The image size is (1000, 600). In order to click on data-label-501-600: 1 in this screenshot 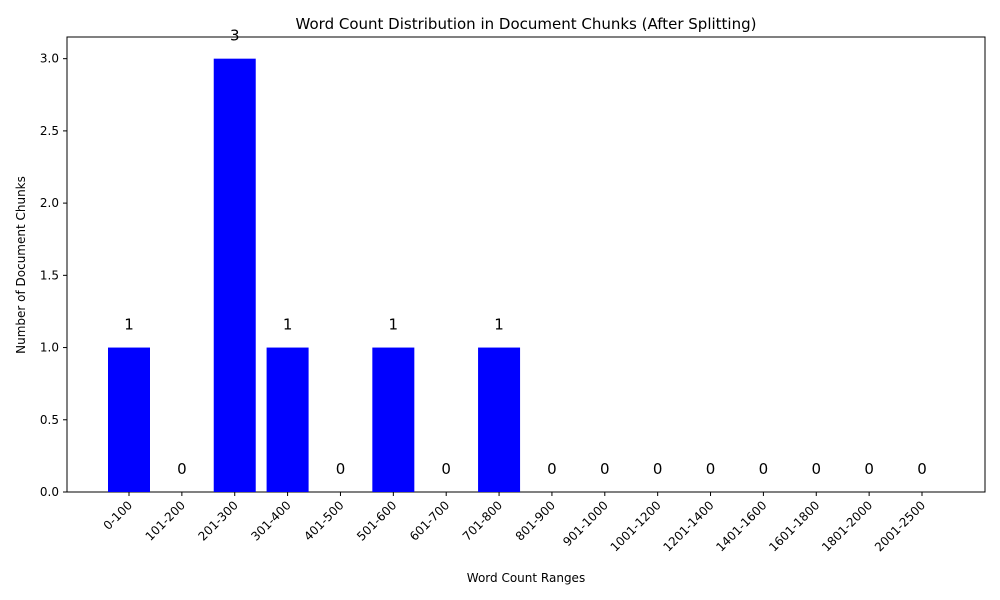, I will do `click(394, 325)`.